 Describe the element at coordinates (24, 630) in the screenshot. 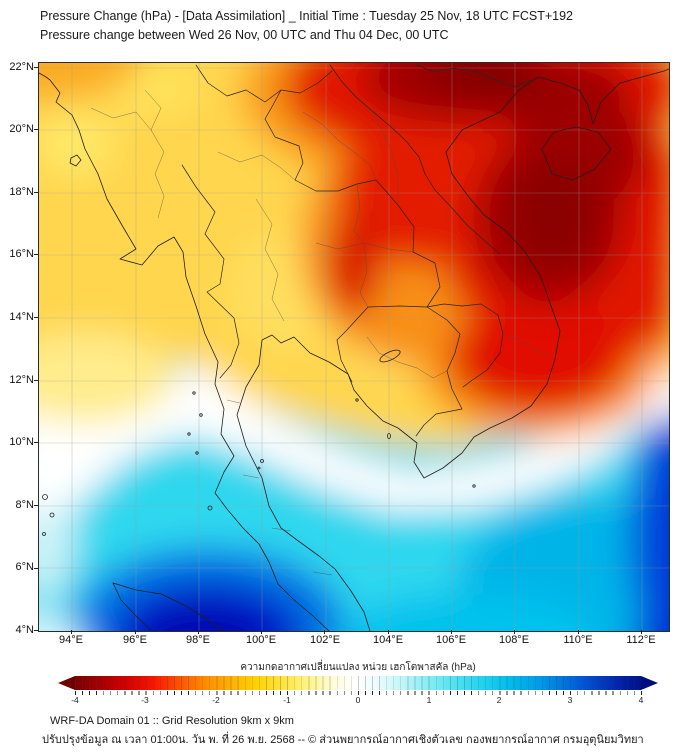

I see `lat-label: 4°N` at that location.